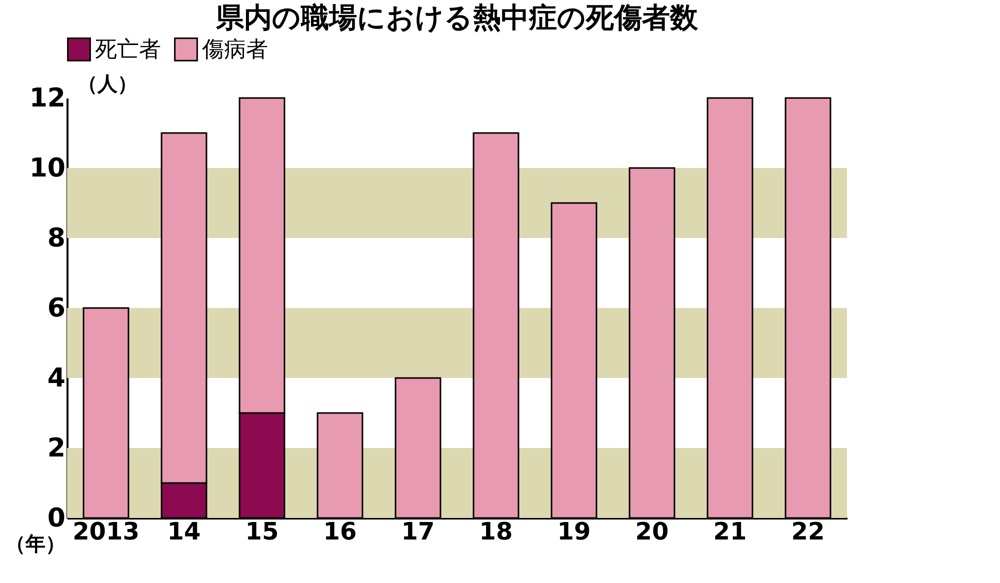  What do you see at coordinates (496, 532) in the screenshot?
I see `x-tick-label: 18` at bounding box center [496, 532].